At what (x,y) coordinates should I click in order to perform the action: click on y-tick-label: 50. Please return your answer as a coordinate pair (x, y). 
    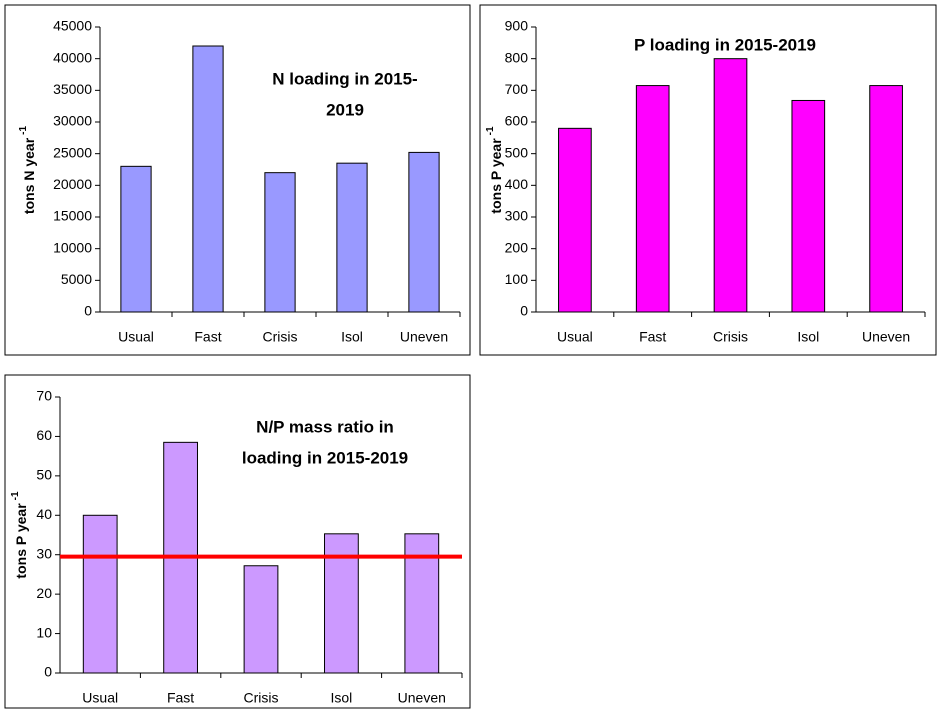
    Looking at the image, I should click on (44, 475).